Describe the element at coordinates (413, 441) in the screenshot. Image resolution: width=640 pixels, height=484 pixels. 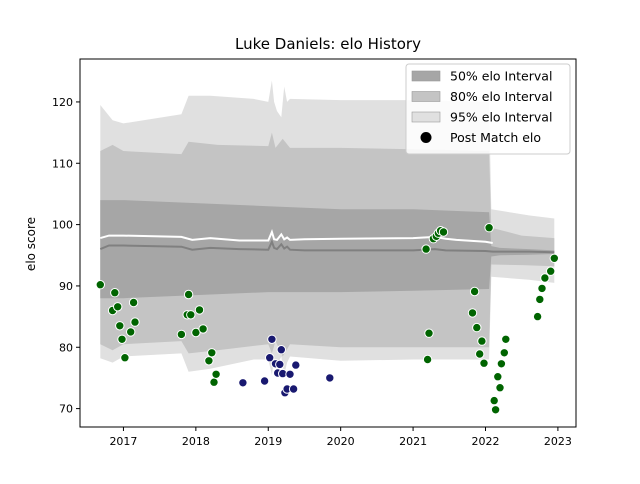
I see `x-tick-label: 2021` at that location.